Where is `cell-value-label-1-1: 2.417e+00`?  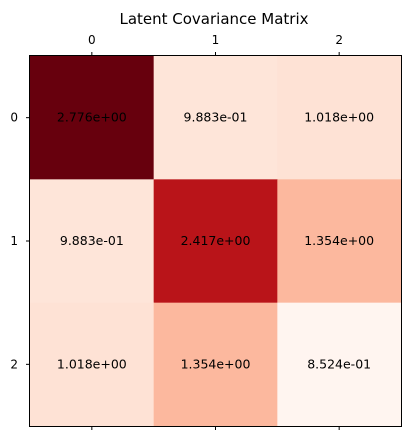 cell-value-label-1-1: 2.417e+00 is located at coordinates (216, 240).